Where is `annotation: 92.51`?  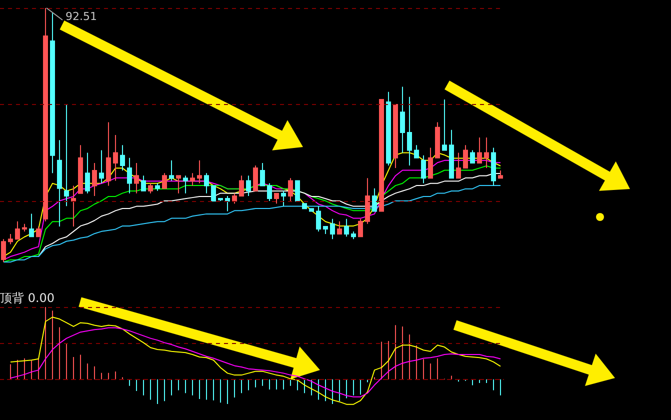
annotation: 92.51 is located at coordinates (81, 16).